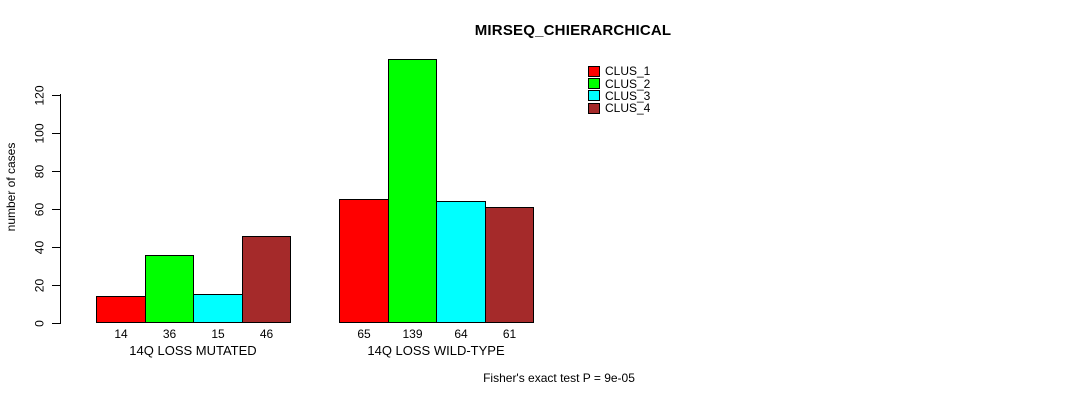  I want to click on legend: CLUS_1 CLUS_2 CLUS_3 CLUS_4, so click(619, 90).